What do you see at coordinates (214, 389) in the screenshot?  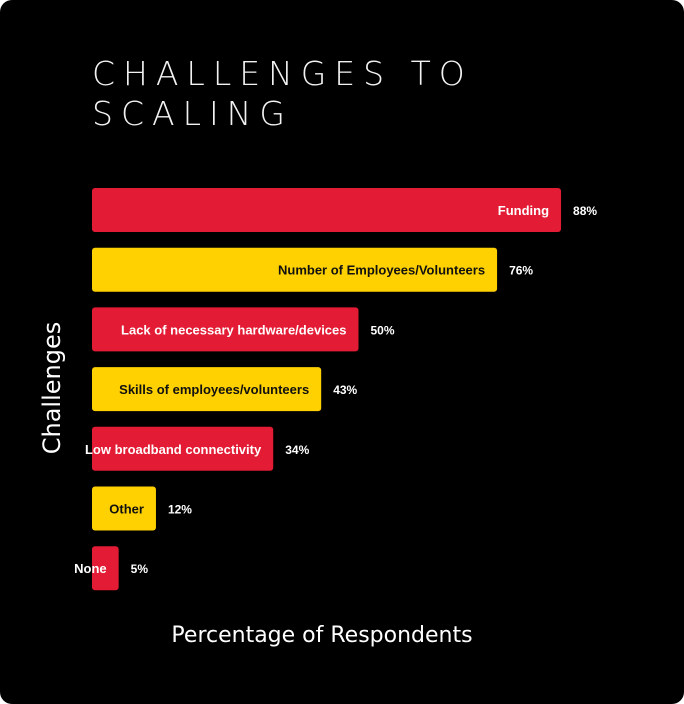 I see `bar-label-skills-of-employees-volunteers: Skills of employees/volunteers` at bounding box center [214, 389].